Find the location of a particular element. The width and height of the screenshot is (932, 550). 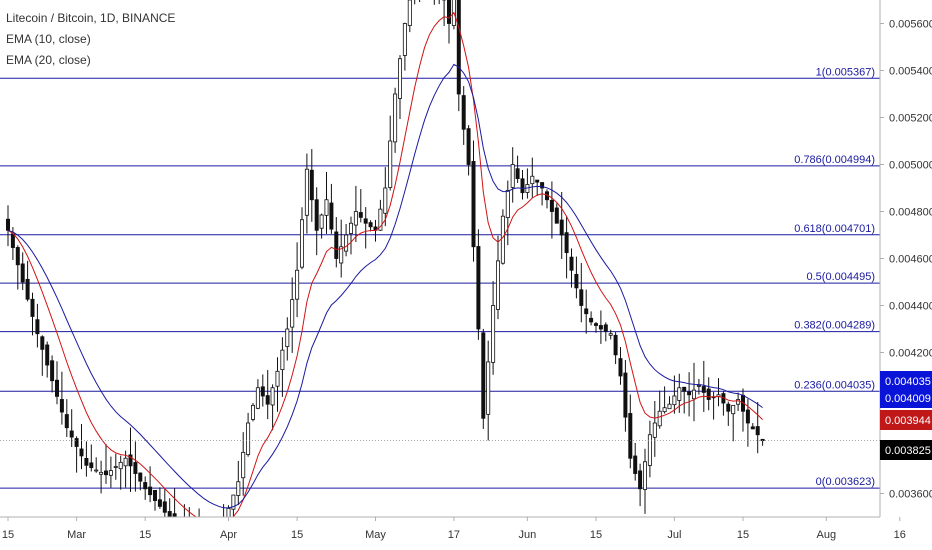

ema10-legend: EMA (10, close) is located at coordinates (48, 39).